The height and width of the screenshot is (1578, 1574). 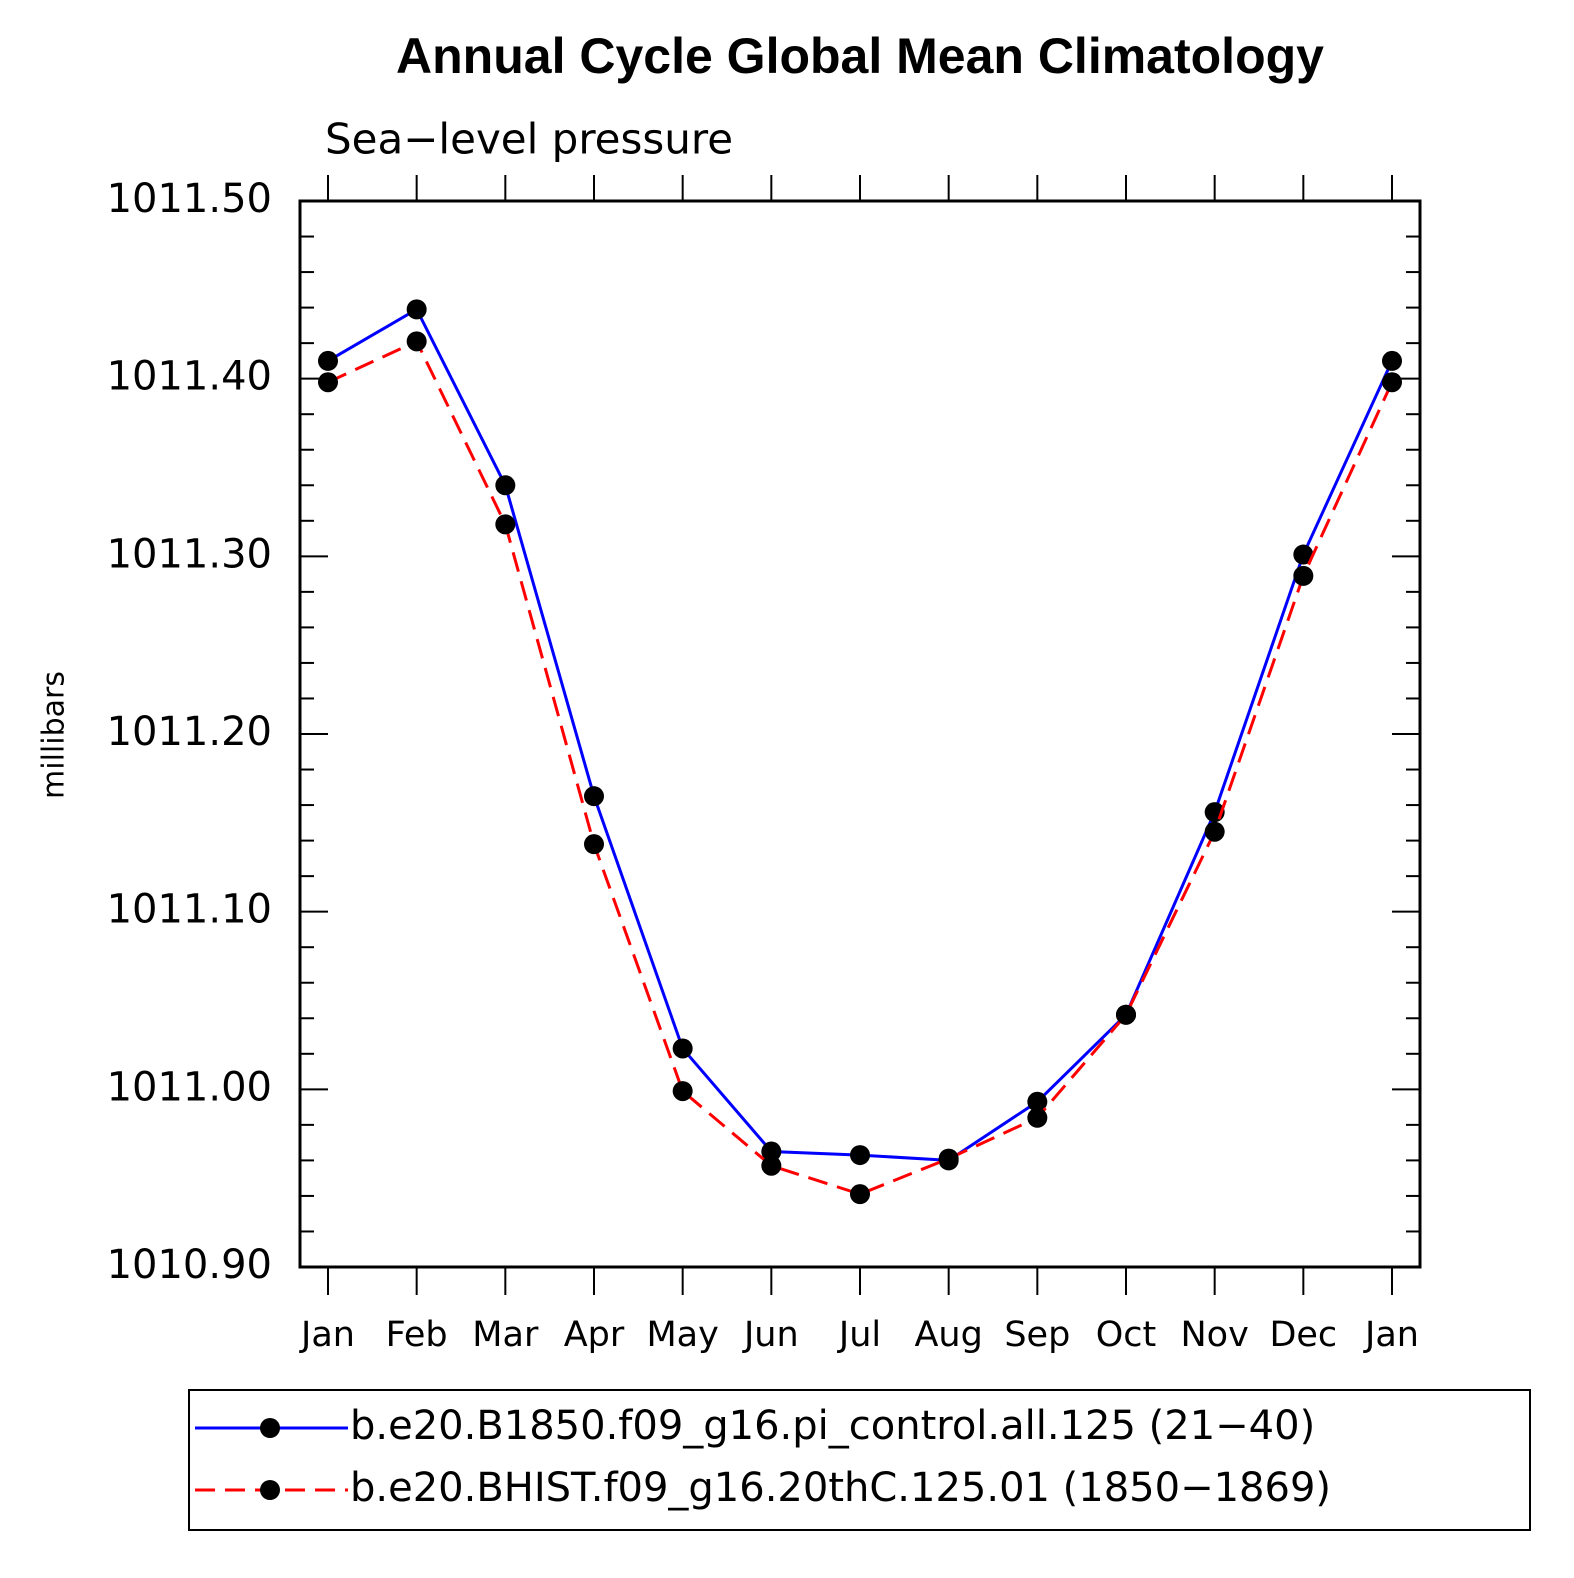 I want to click on y-tick-label: 1011.10, so click(x=189, y=910).